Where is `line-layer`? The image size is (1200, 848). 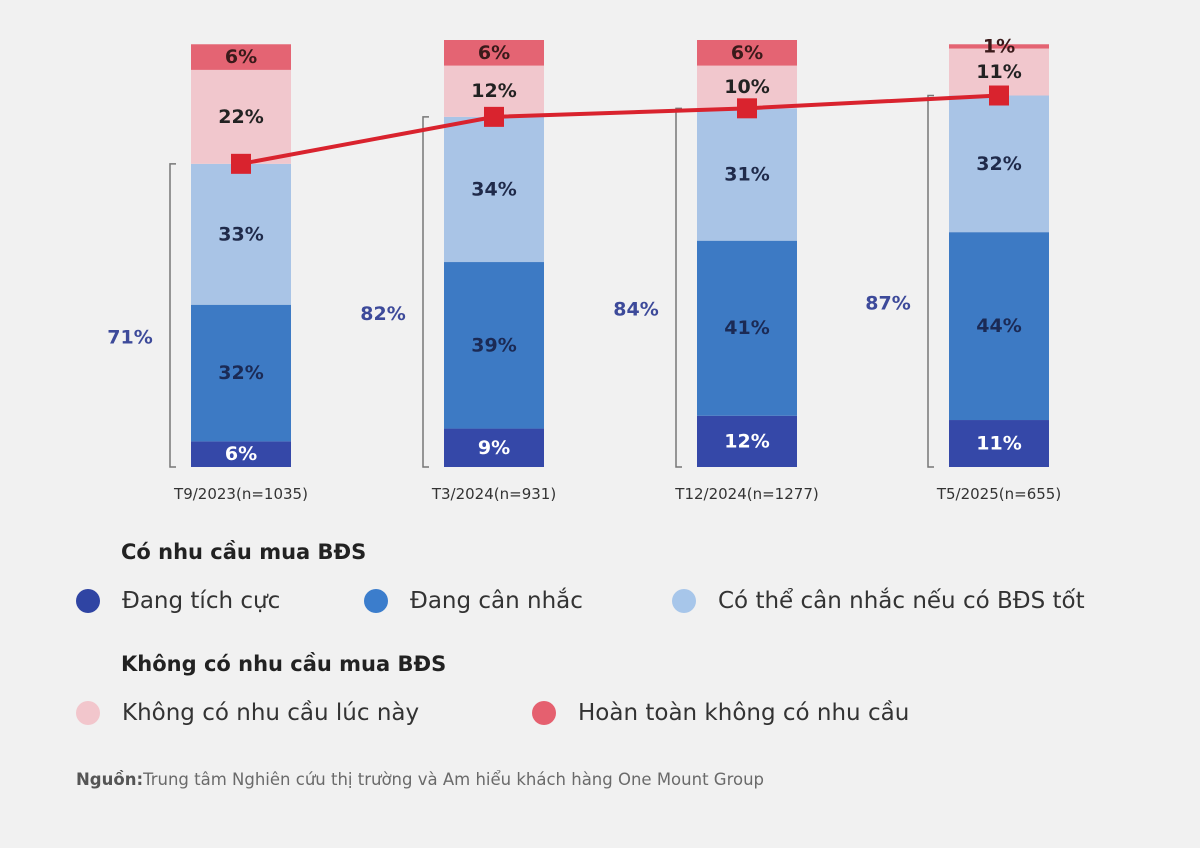 line-layer is located at coordinates (620, 129).